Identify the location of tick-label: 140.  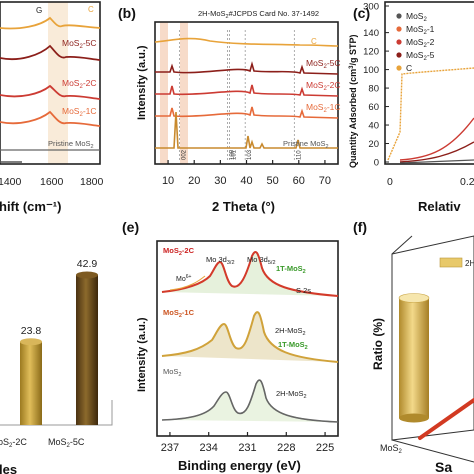
(371, 33).